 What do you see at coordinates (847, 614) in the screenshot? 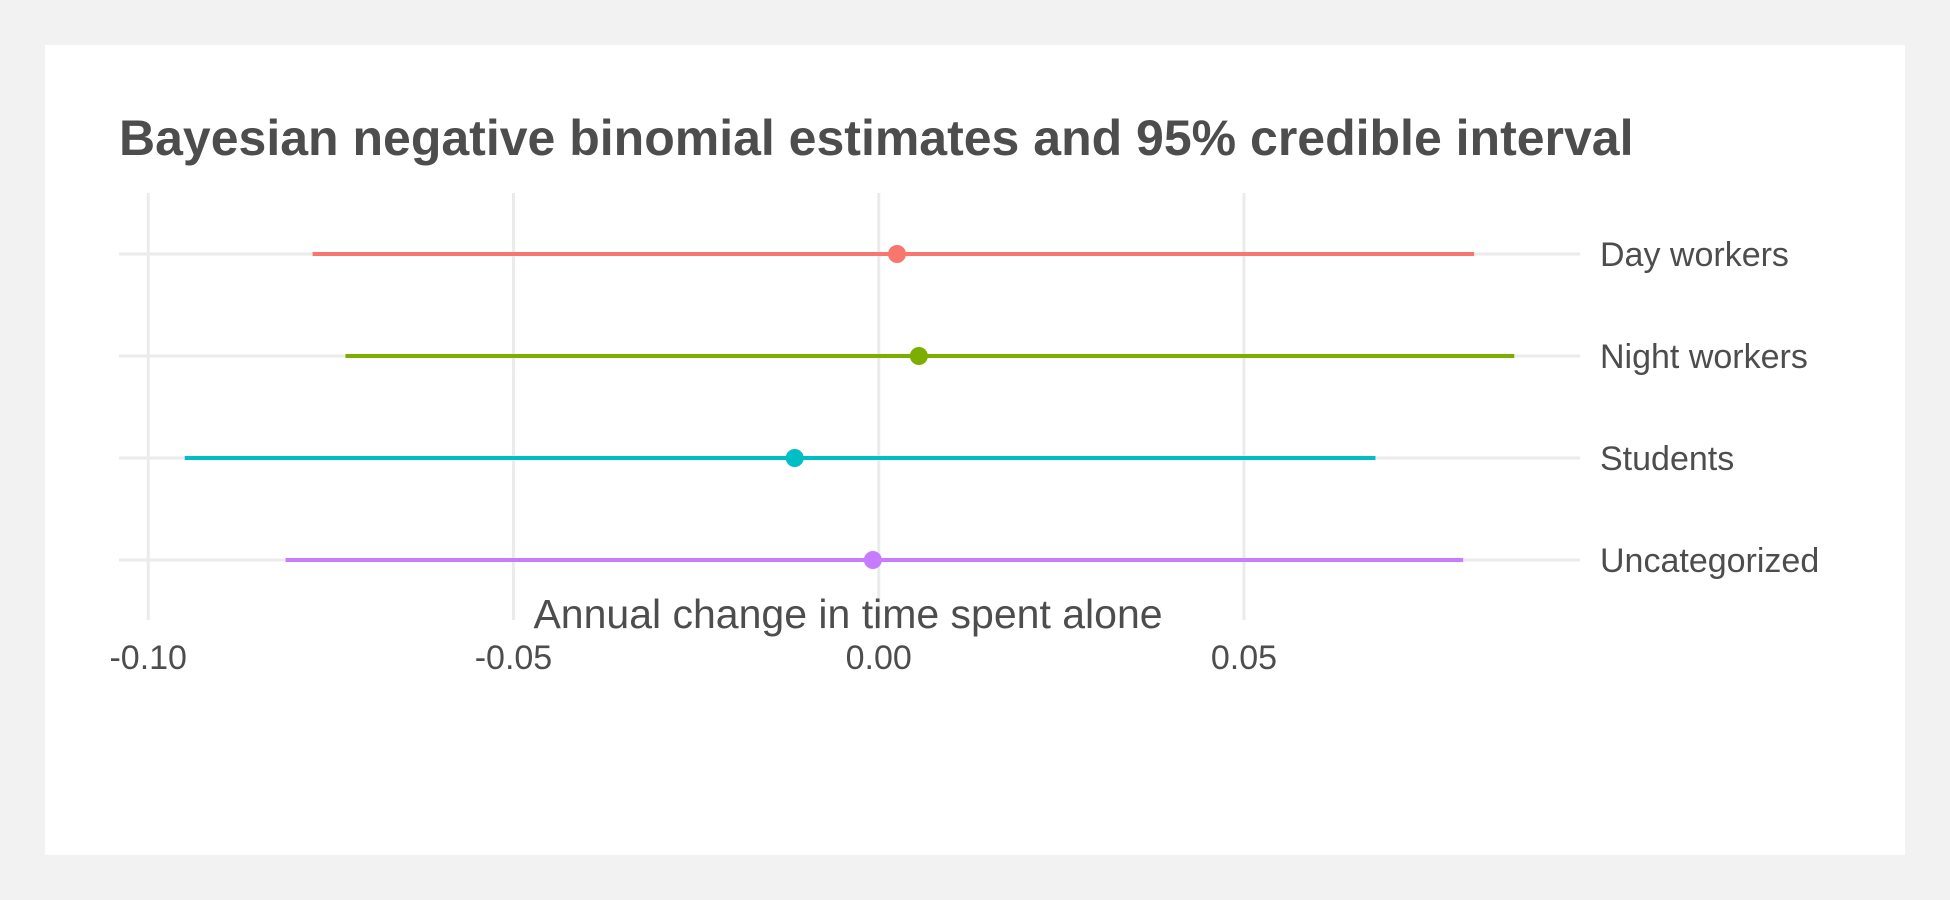
I see `x-axis-title: Annual change in time spent alone` at bounding box center [847, 614].